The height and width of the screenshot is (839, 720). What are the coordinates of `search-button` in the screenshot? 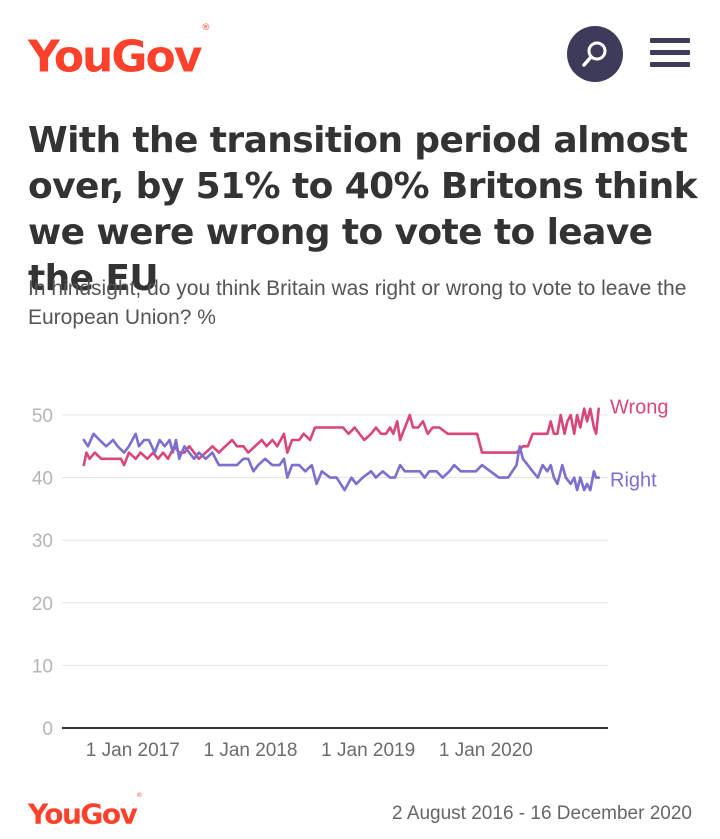 It's located at (595, 54).